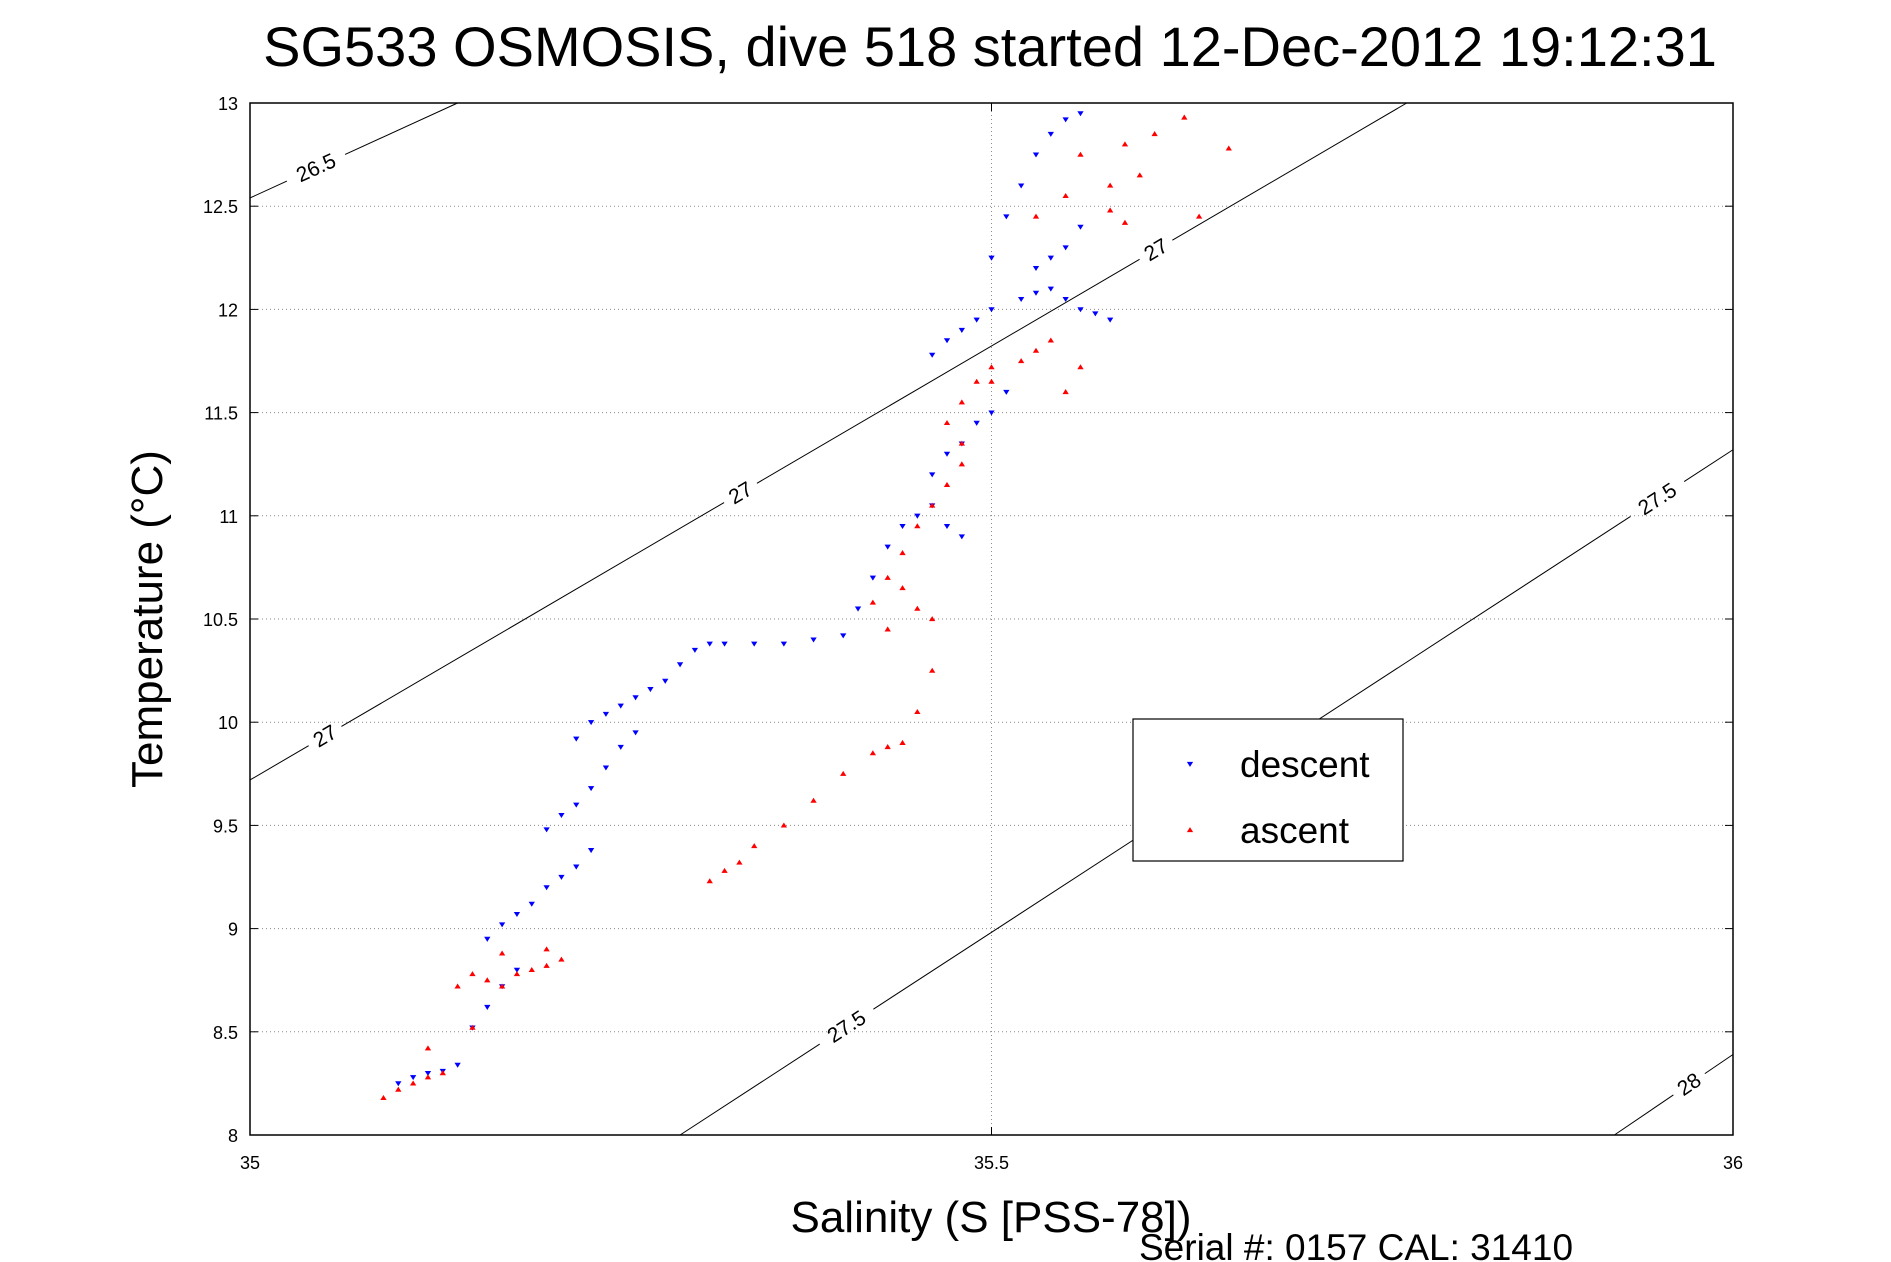  I want to click on y-tick-label: 13, so click(228, 104).